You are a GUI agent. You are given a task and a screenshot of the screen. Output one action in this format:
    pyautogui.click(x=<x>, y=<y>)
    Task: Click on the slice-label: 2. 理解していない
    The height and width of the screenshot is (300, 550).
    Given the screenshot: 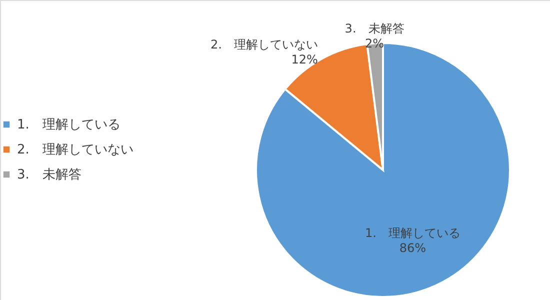 What is the action you would take?
    pyautogui.click(x=264, y=45)
    